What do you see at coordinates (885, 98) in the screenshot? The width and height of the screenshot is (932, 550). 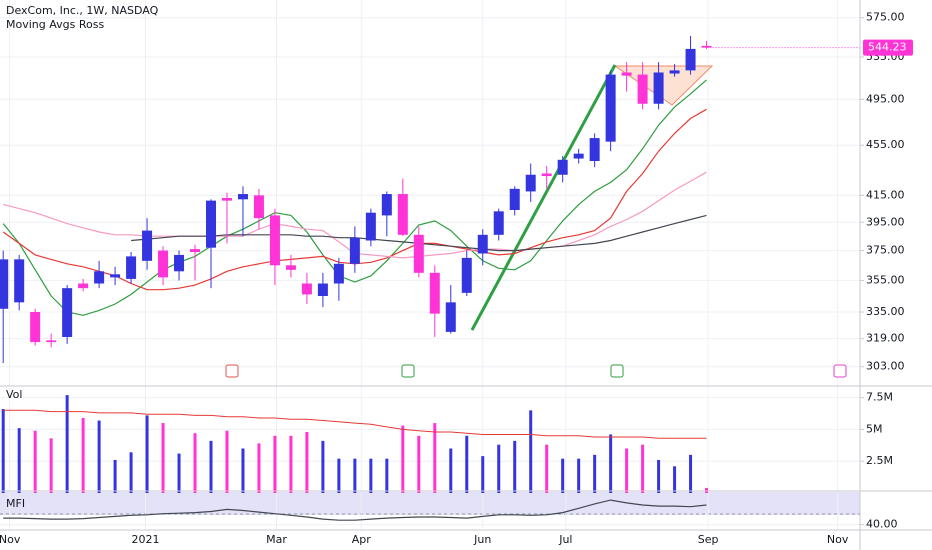 I see `y-tick-label: 495.00` at bounding box center [885, 98].